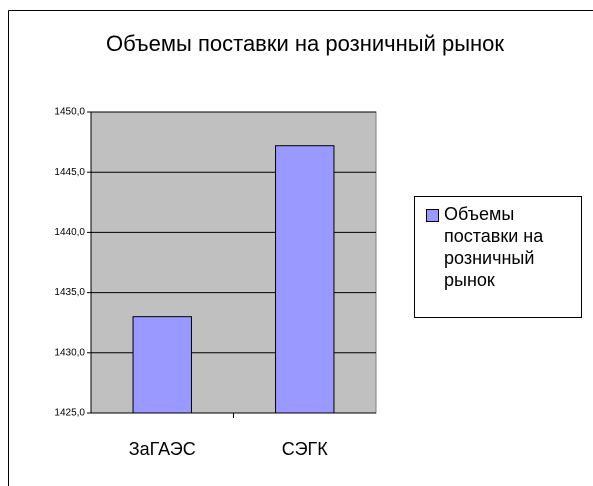 This screenshot has width=593, height=486. Describe the element at coordinates (432, 215) in the screenshot. I see `legend-swatch` at that location.